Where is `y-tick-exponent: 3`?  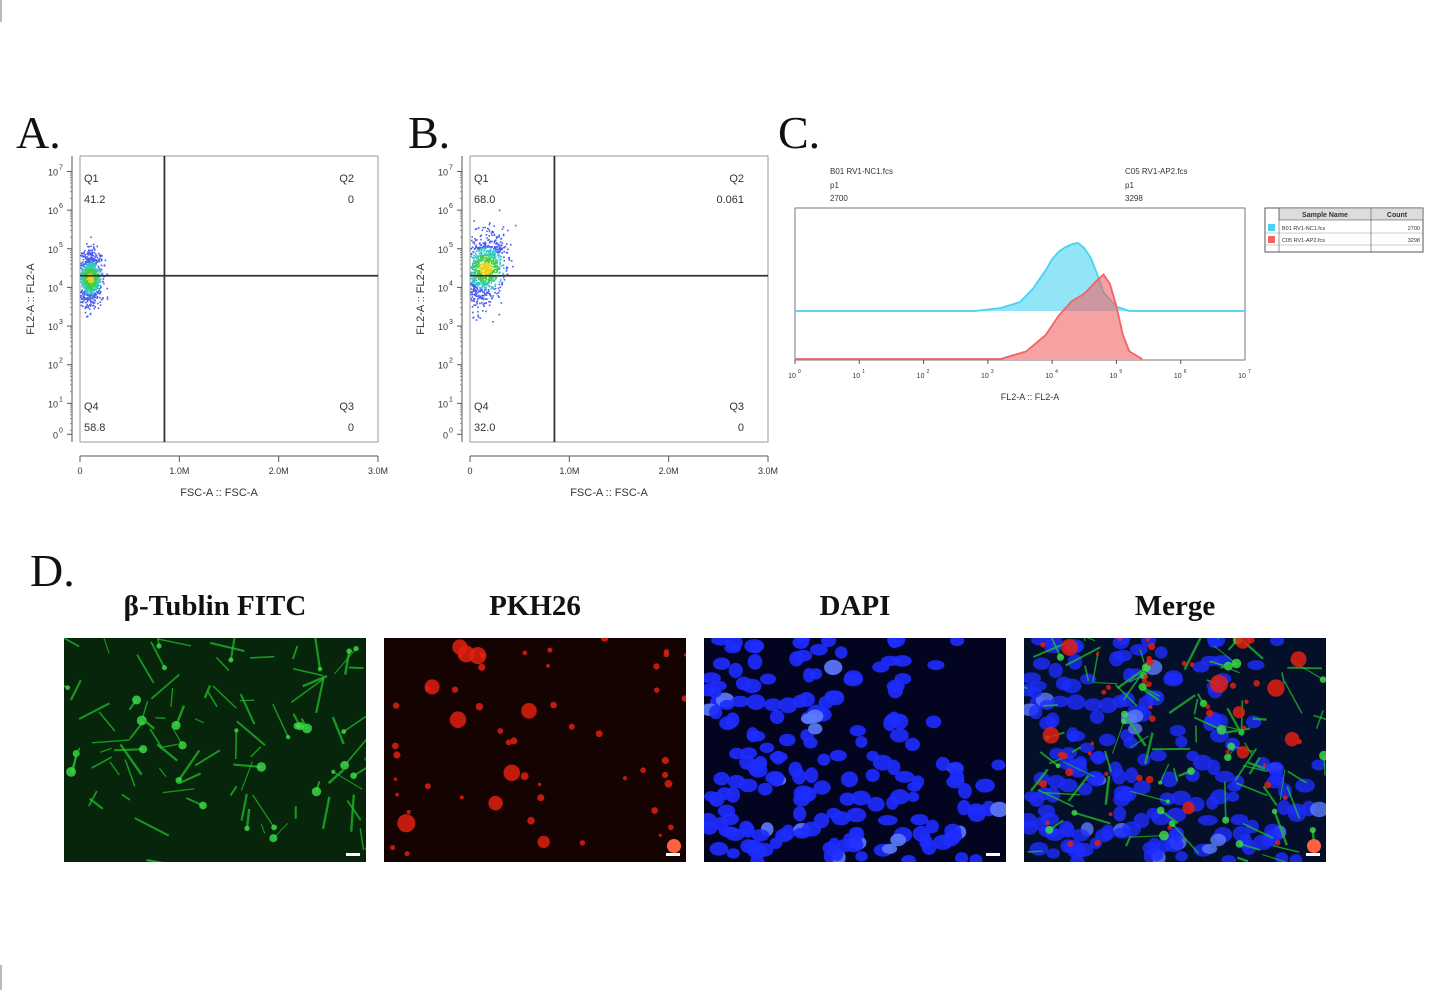
y-tick-exponent: 3 is located at coordinates (61, 322).